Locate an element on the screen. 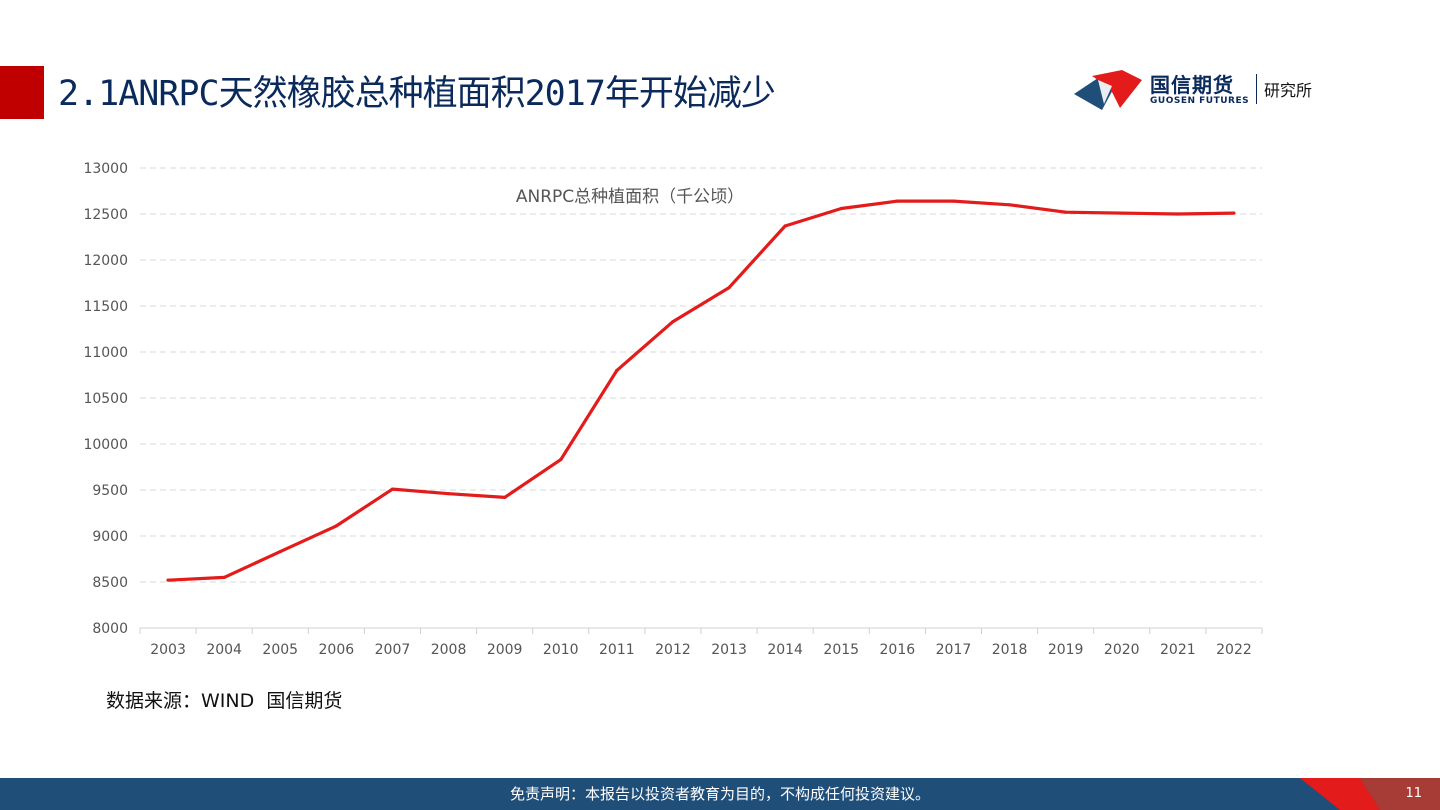  y-tick-label: 11500 is located at coordinates (105, 307).